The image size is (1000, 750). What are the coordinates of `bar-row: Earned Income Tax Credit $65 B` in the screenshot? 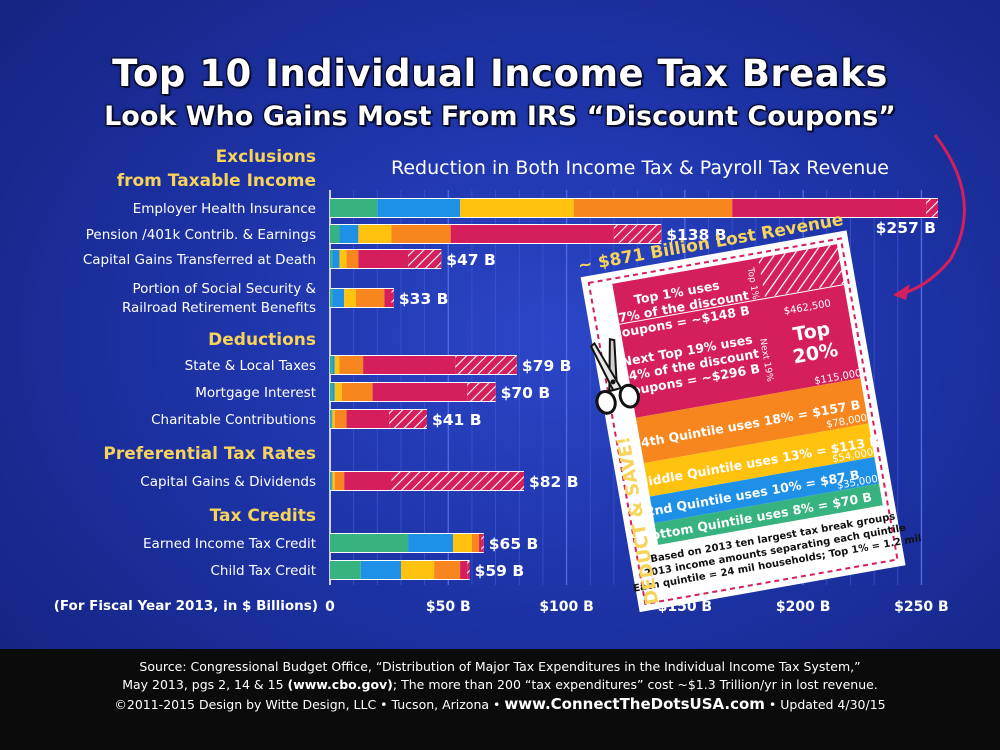 It's located at (340, 543).